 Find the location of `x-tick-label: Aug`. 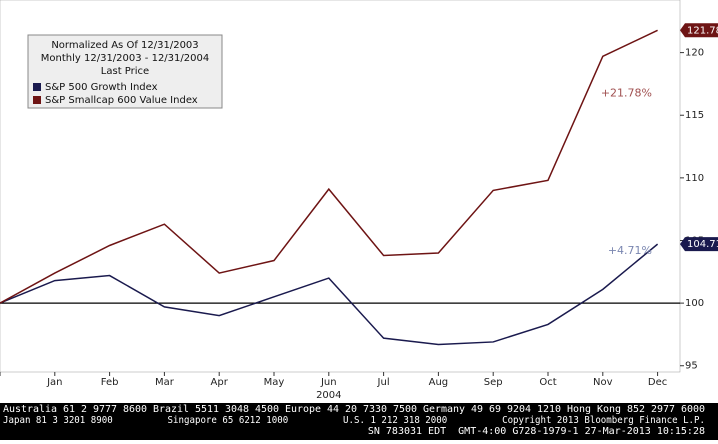

x-tick-label: Aug is located at coordinates (439, 382).